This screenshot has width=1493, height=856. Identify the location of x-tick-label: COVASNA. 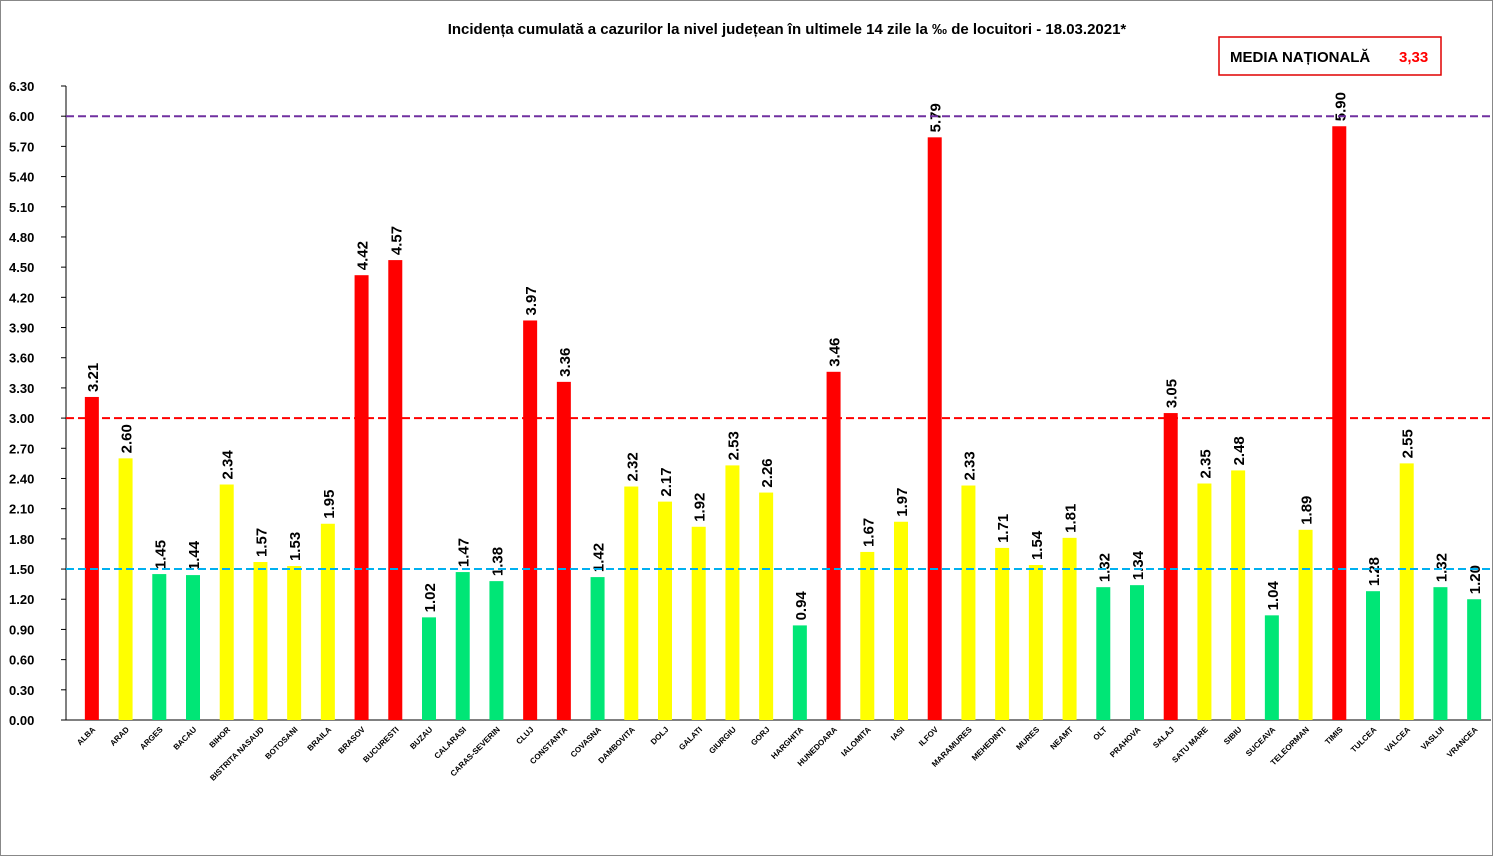
(586, 742).